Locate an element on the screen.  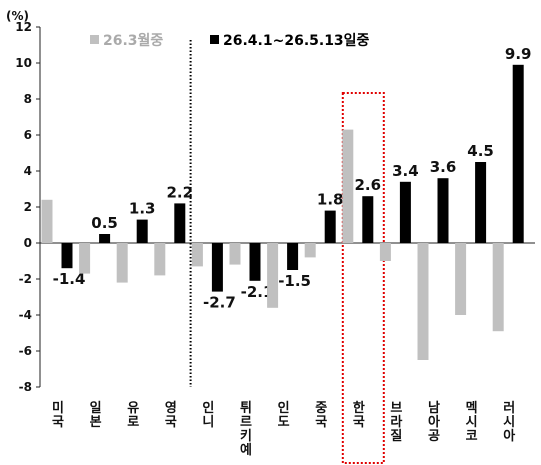
legend-swatch-march is located at coordinates (94, 39).